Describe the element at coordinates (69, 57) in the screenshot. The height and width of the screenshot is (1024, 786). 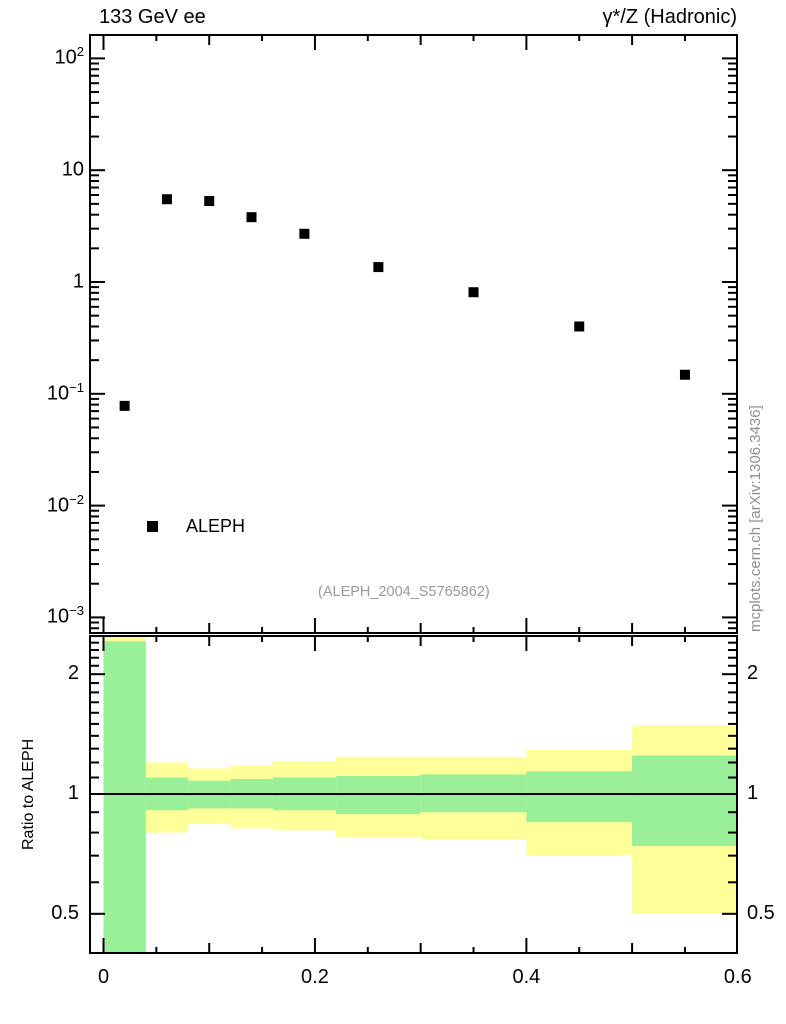
I see `main-y-tick-label: 10²` at that location.